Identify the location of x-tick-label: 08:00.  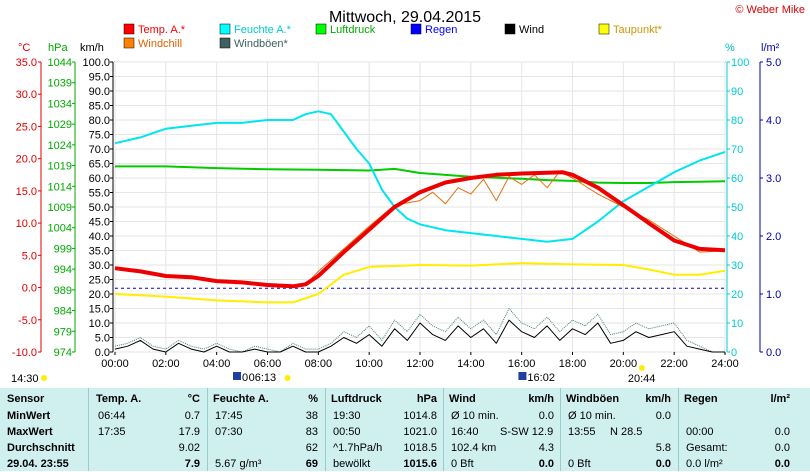
(319, 364).